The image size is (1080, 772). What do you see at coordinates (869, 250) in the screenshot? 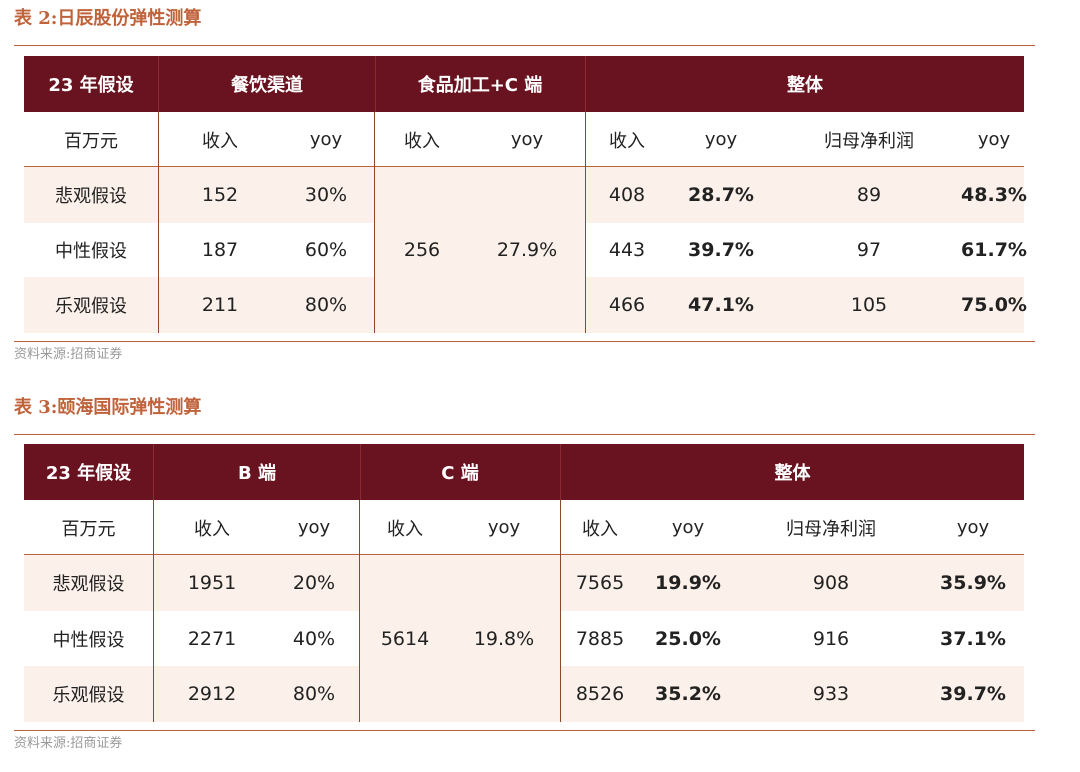
I see `table2-row2-np: 97` at bounding box center [869, 250].